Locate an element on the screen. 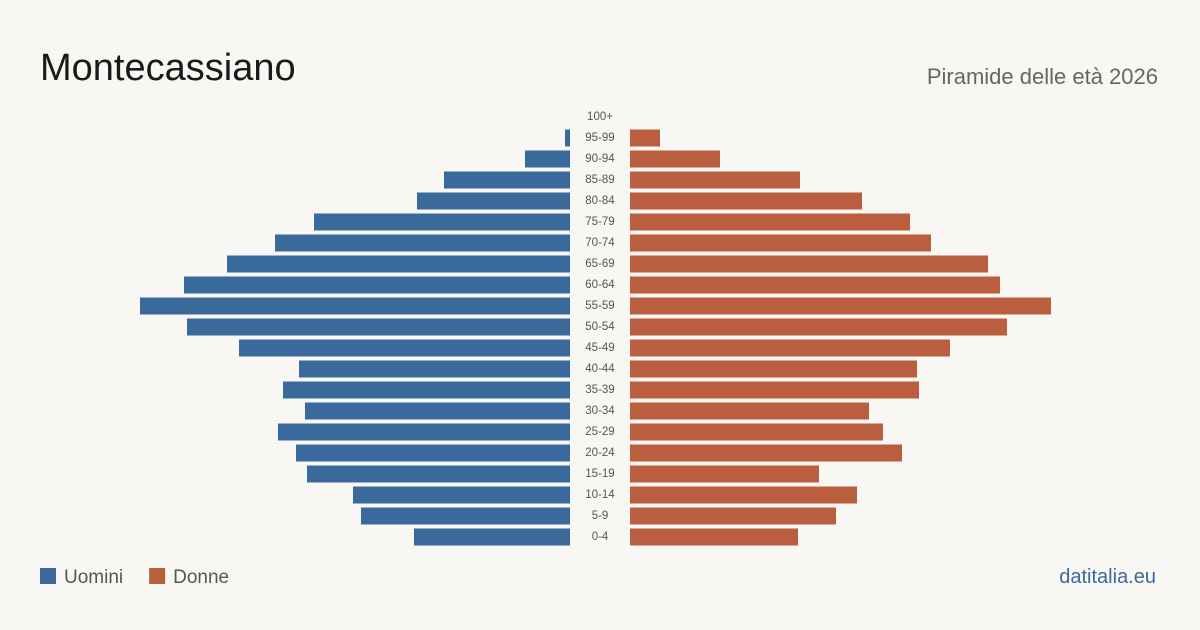 The image size is (1200, 630). age-label: 45-49 is located at coordinates (599, 348).